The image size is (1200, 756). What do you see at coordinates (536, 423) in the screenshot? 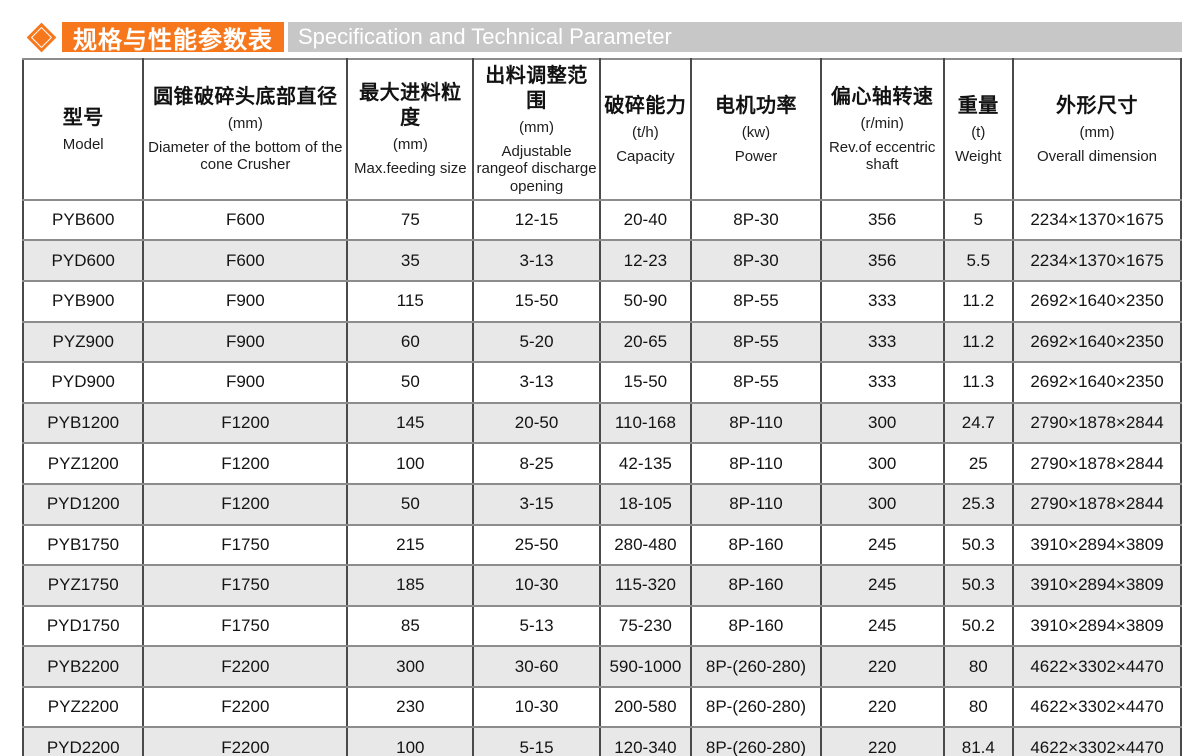
I see `value-cell: 20-50` at bounding box center [536, 423].